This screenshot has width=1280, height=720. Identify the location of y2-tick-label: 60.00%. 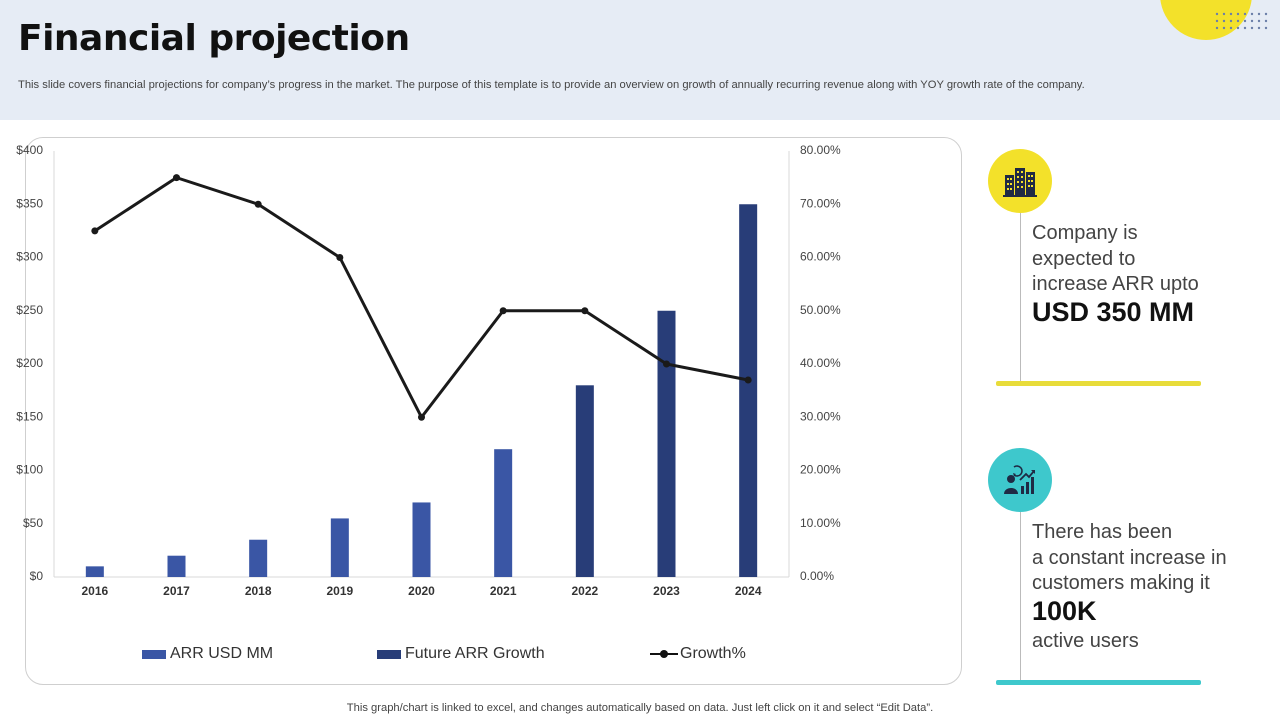
(820, 257).